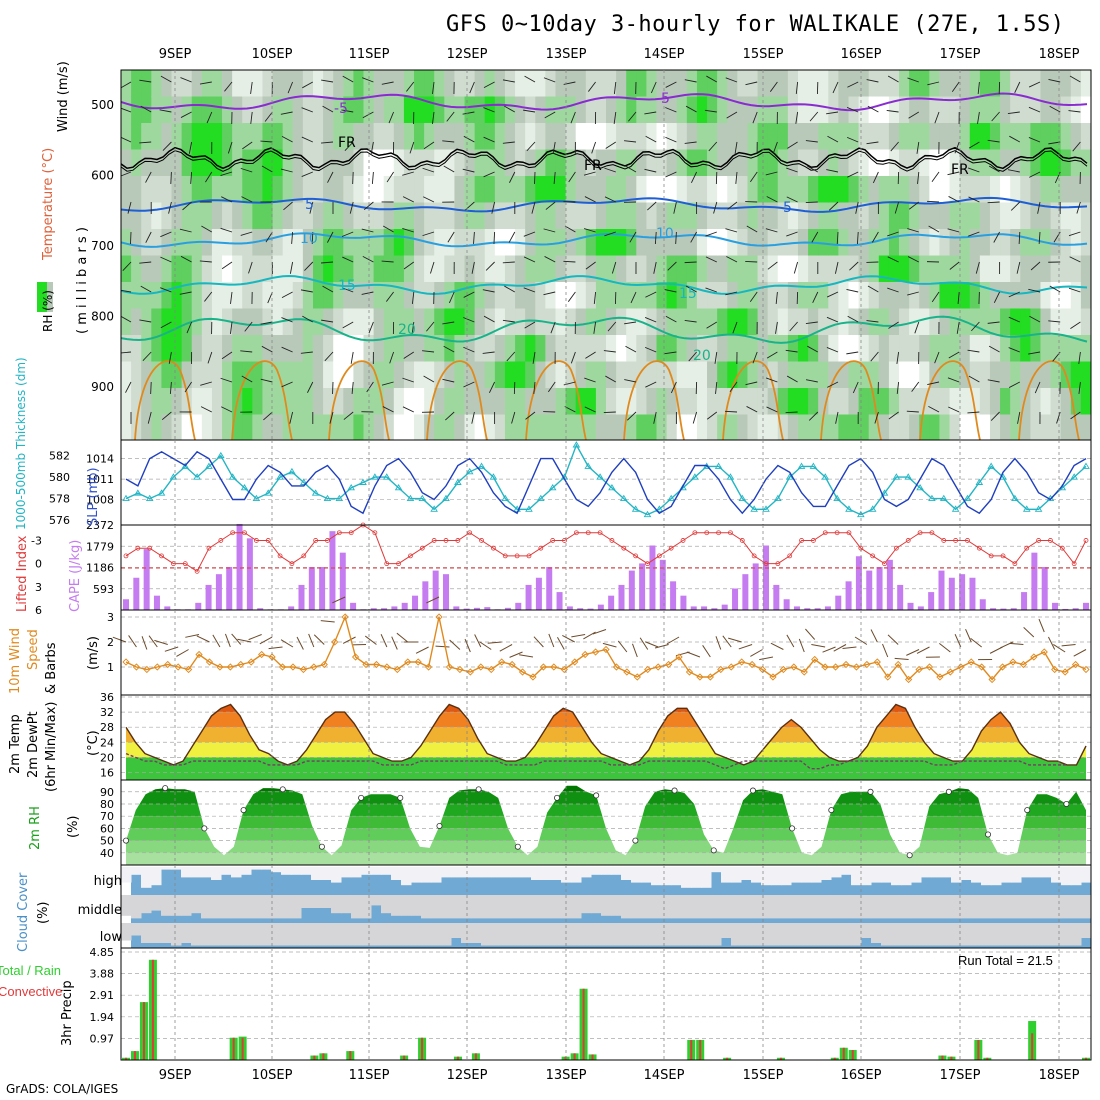 The width and height of the screenshot is (1100, 1100). Describe the element at coordinates (100, 568) in the screenshot. I see `cape-tick: 1186` at that location.